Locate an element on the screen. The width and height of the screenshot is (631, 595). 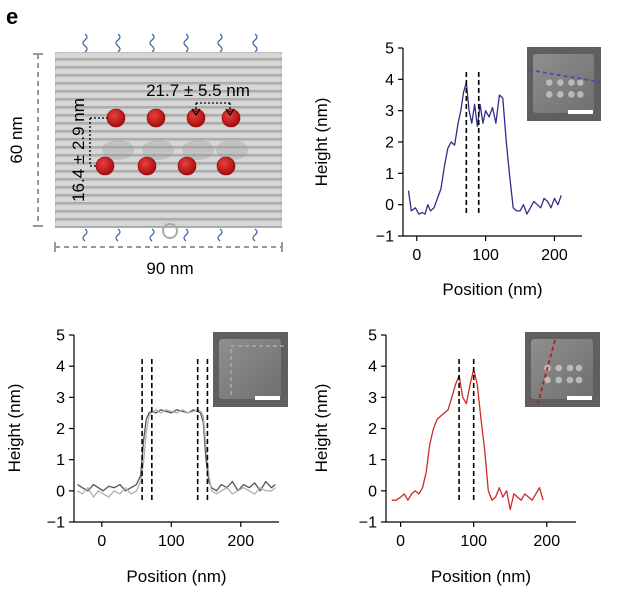
horizontal-spacing-label: 21.7 ± 5.5 nm is located at coordinates (198, 90).